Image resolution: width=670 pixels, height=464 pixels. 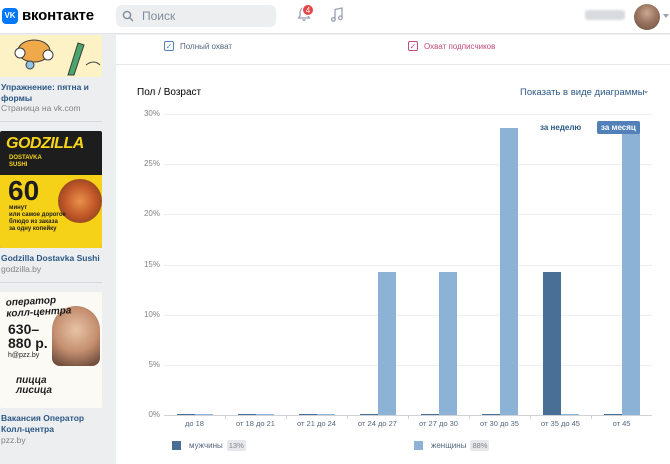 What do you see at coordinates (151, 314) in the screenshot?
I see `y-tick-label: 10%` at bounding box center [151, 314].